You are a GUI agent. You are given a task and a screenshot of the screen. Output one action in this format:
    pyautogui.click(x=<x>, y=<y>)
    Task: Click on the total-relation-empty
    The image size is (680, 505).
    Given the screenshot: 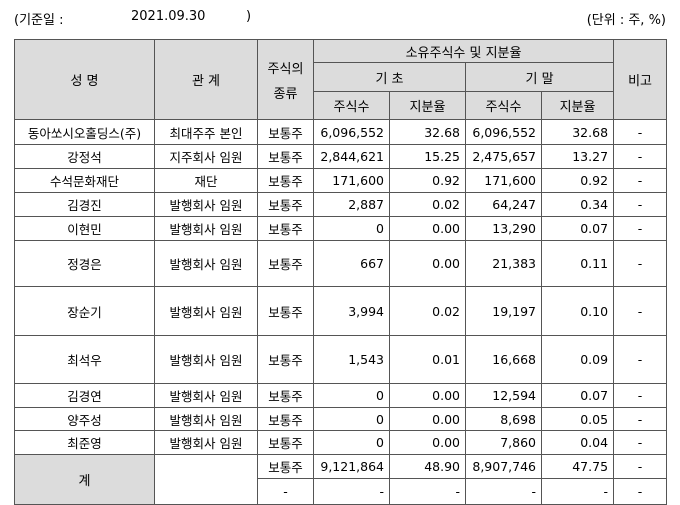 What is the action you would take?
    pyautogui.click(x=206, y=479)
    